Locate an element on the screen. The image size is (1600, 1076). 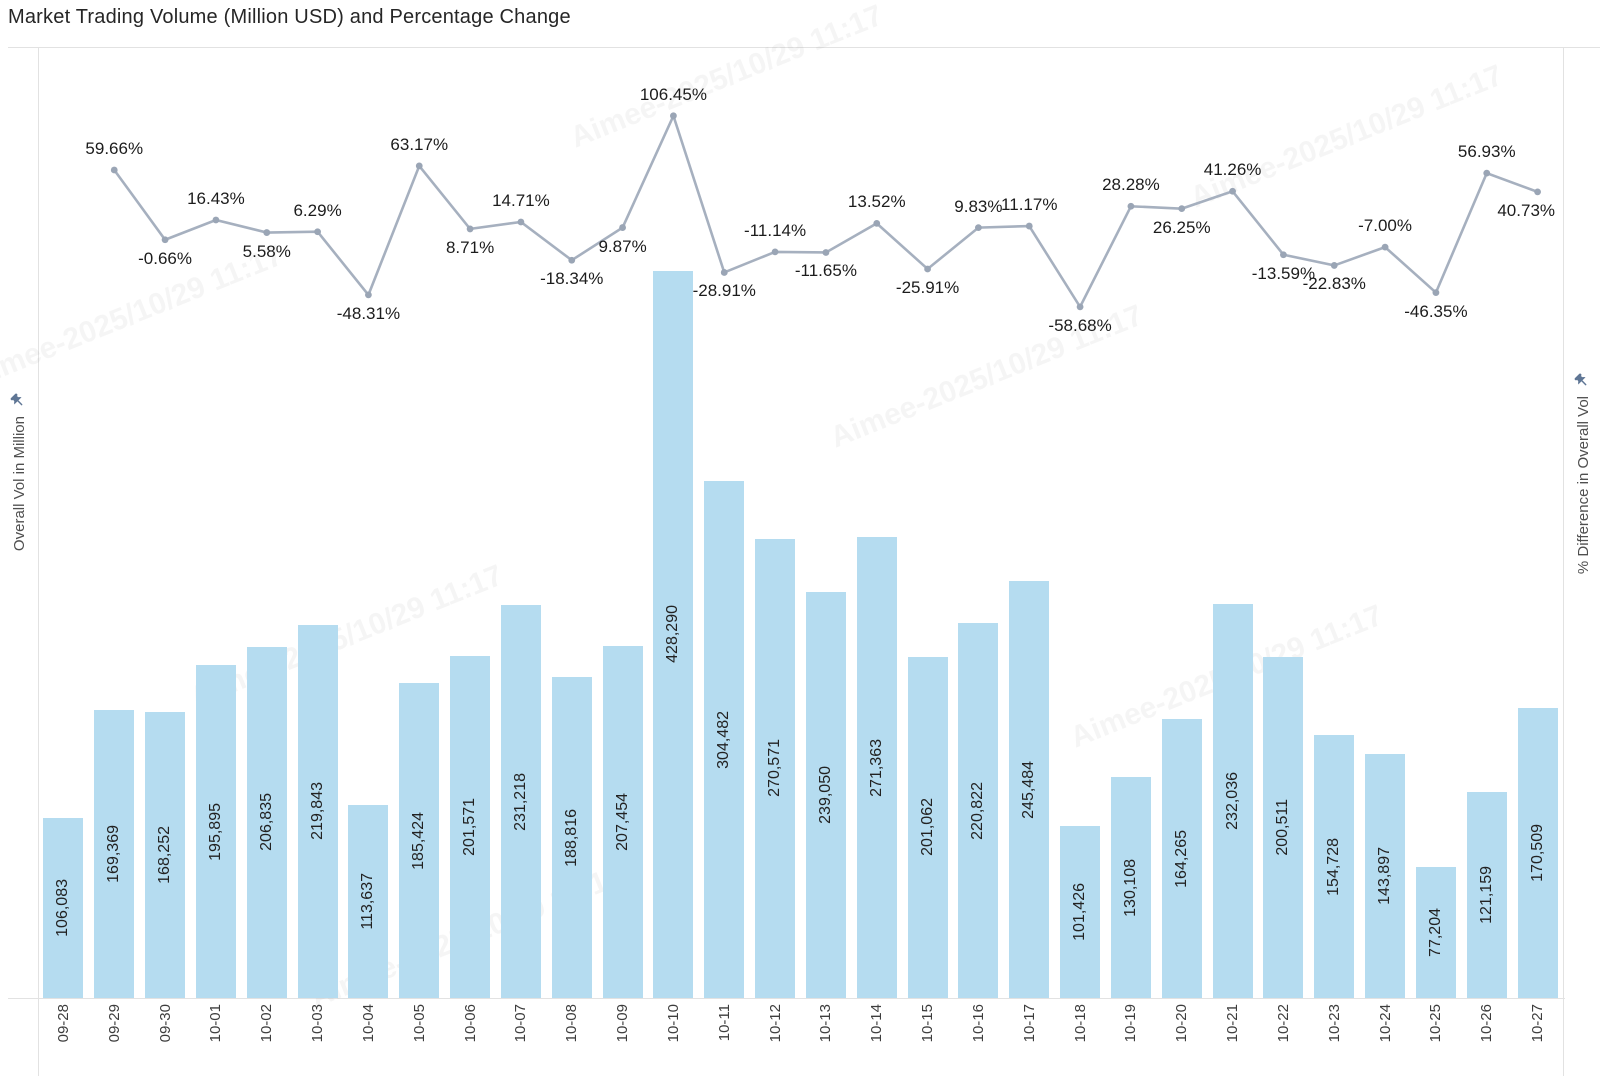
pct-change-label: -28.91% is located at coordinates (724, 291).